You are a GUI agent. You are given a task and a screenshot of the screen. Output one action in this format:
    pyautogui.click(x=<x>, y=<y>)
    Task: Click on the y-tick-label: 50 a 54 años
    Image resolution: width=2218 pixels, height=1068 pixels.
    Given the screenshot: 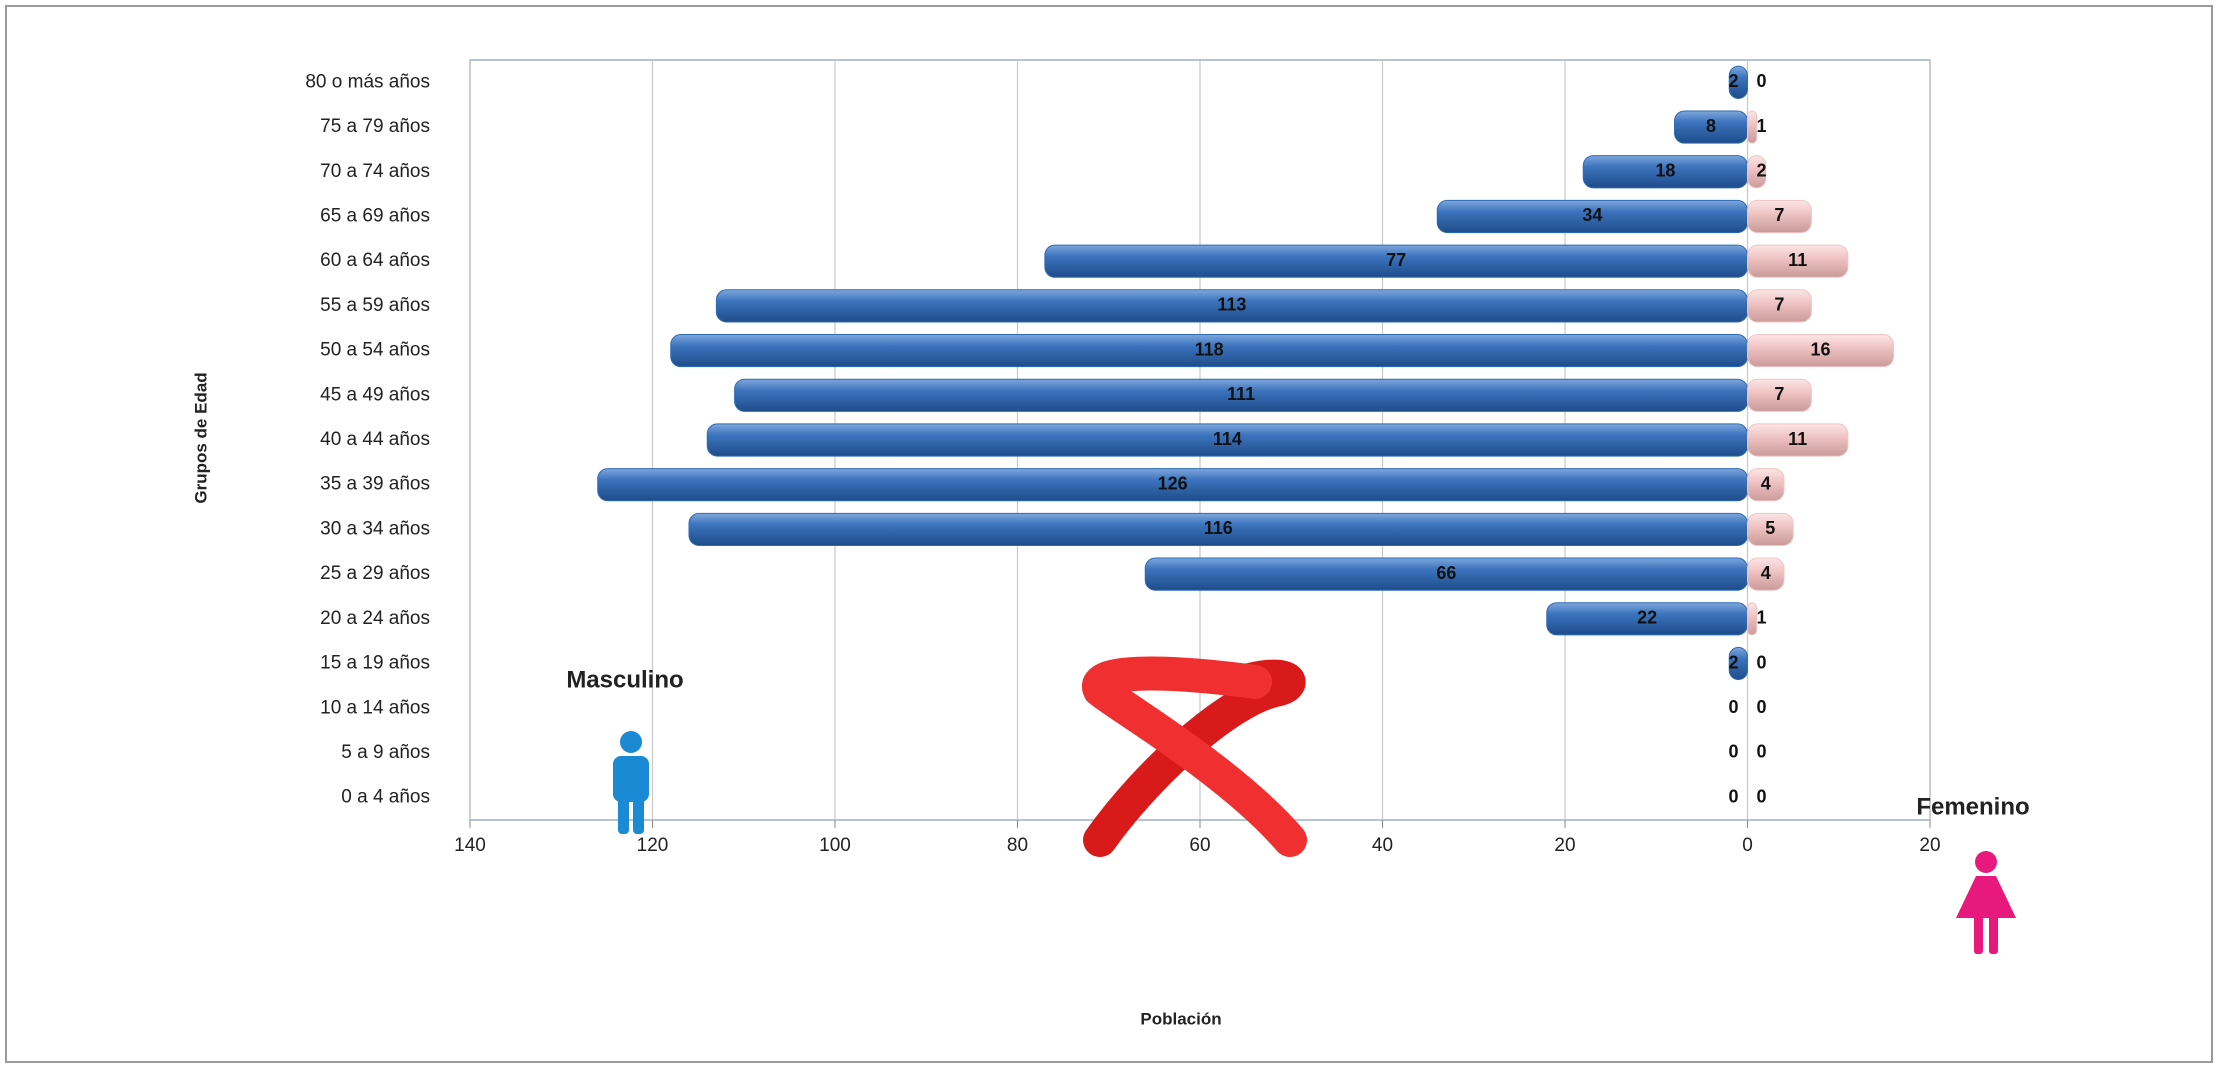 What is the action you would take?
    pyautogui.click(x=375, y=350)
    